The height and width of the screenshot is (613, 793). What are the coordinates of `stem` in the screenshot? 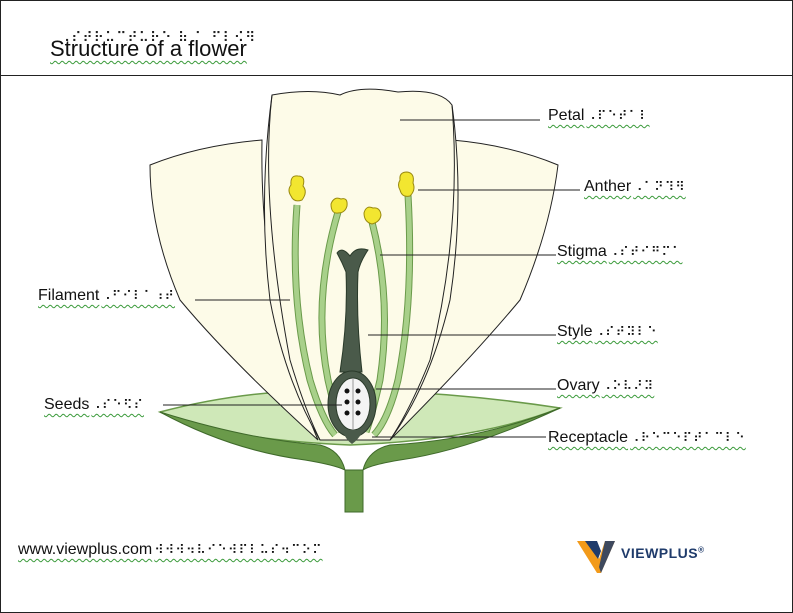 It's located at (360, 460).